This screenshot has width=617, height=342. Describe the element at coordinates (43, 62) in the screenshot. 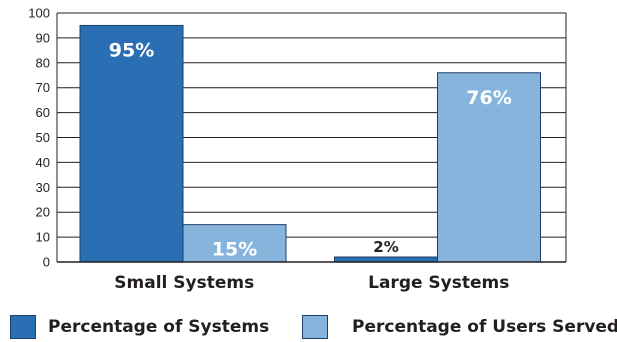

I see `y-tick-label: 80` at that location.